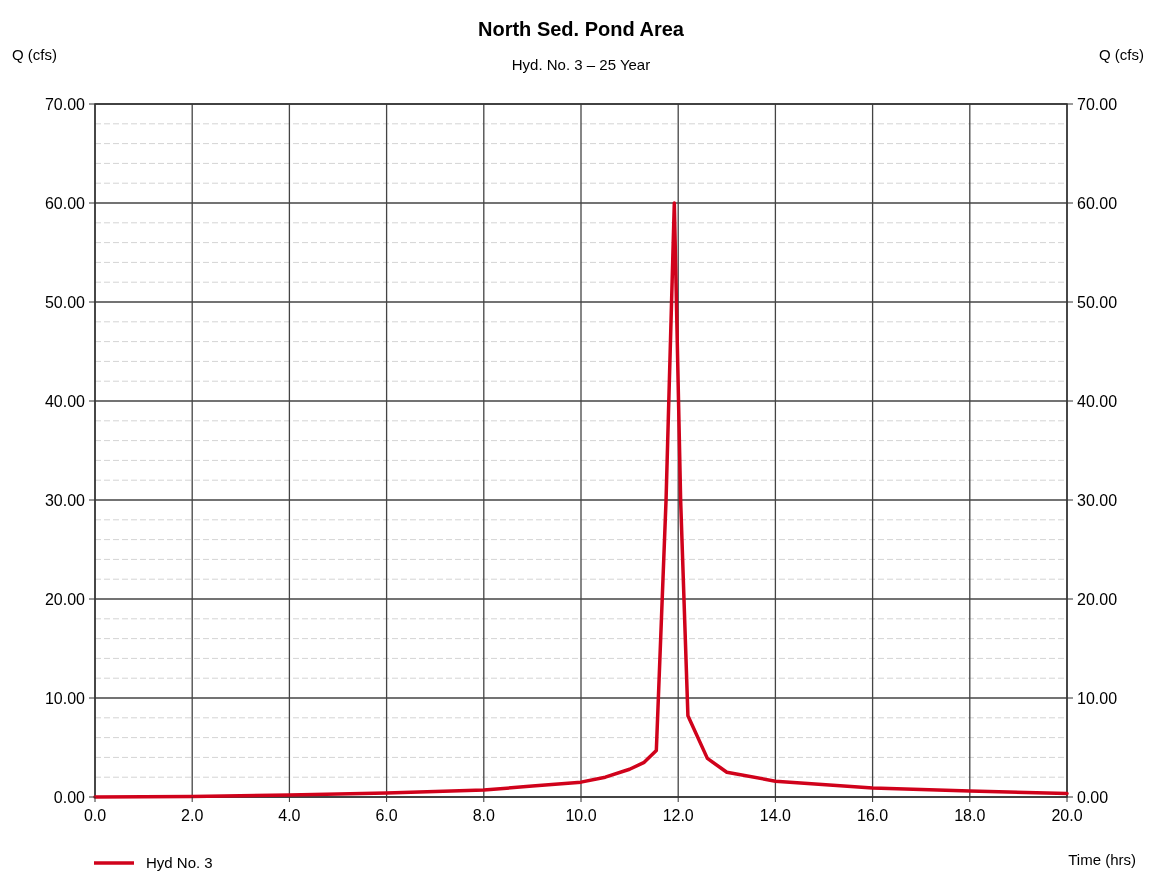 The width and height of the screenshot is (1153, 878). What do you see at coordinates (192, 815) in the screenshot?
I see `x-tick-label: 2.0` at bounding box center [192, 815].